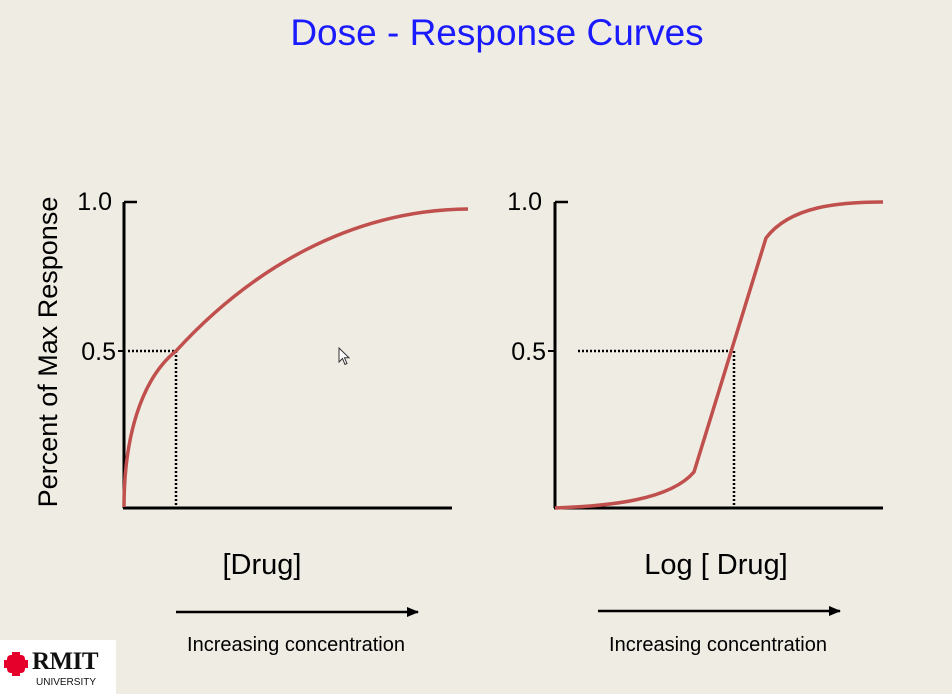 Image resolution: width=952 pixels, height=694 pixels. Describe the element at coordinates (524, 202) in the screenshot. I see `chart2-ytick-label-1: 1.0` at that location.